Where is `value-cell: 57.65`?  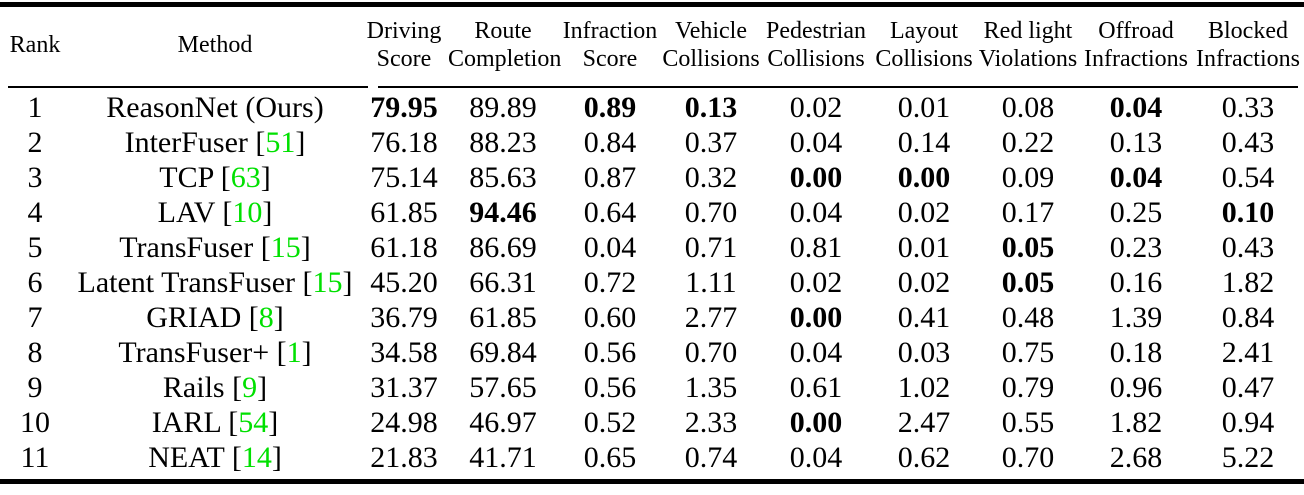 value-cell: 57.65 is located at coordinates (503, 387).